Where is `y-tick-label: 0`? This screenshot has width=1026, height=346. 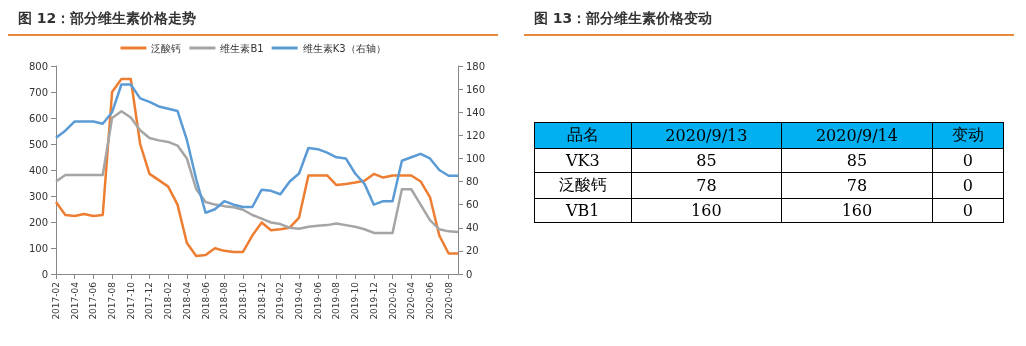
y-tick-label: 0 is located at coordinates (44, 274).